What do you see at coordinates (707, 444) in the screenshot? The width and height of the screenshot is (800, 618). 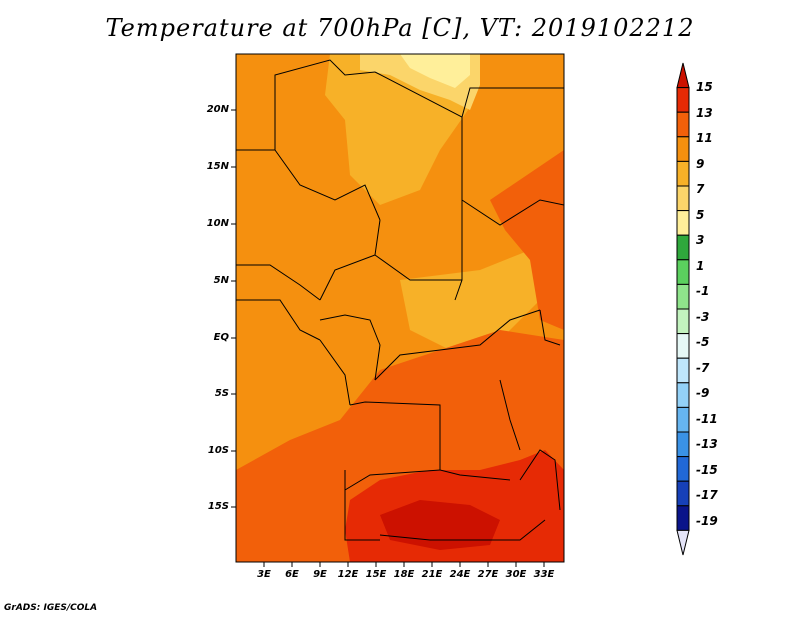 I see `colorbar-label: -13` at bounding box center [707, 444].